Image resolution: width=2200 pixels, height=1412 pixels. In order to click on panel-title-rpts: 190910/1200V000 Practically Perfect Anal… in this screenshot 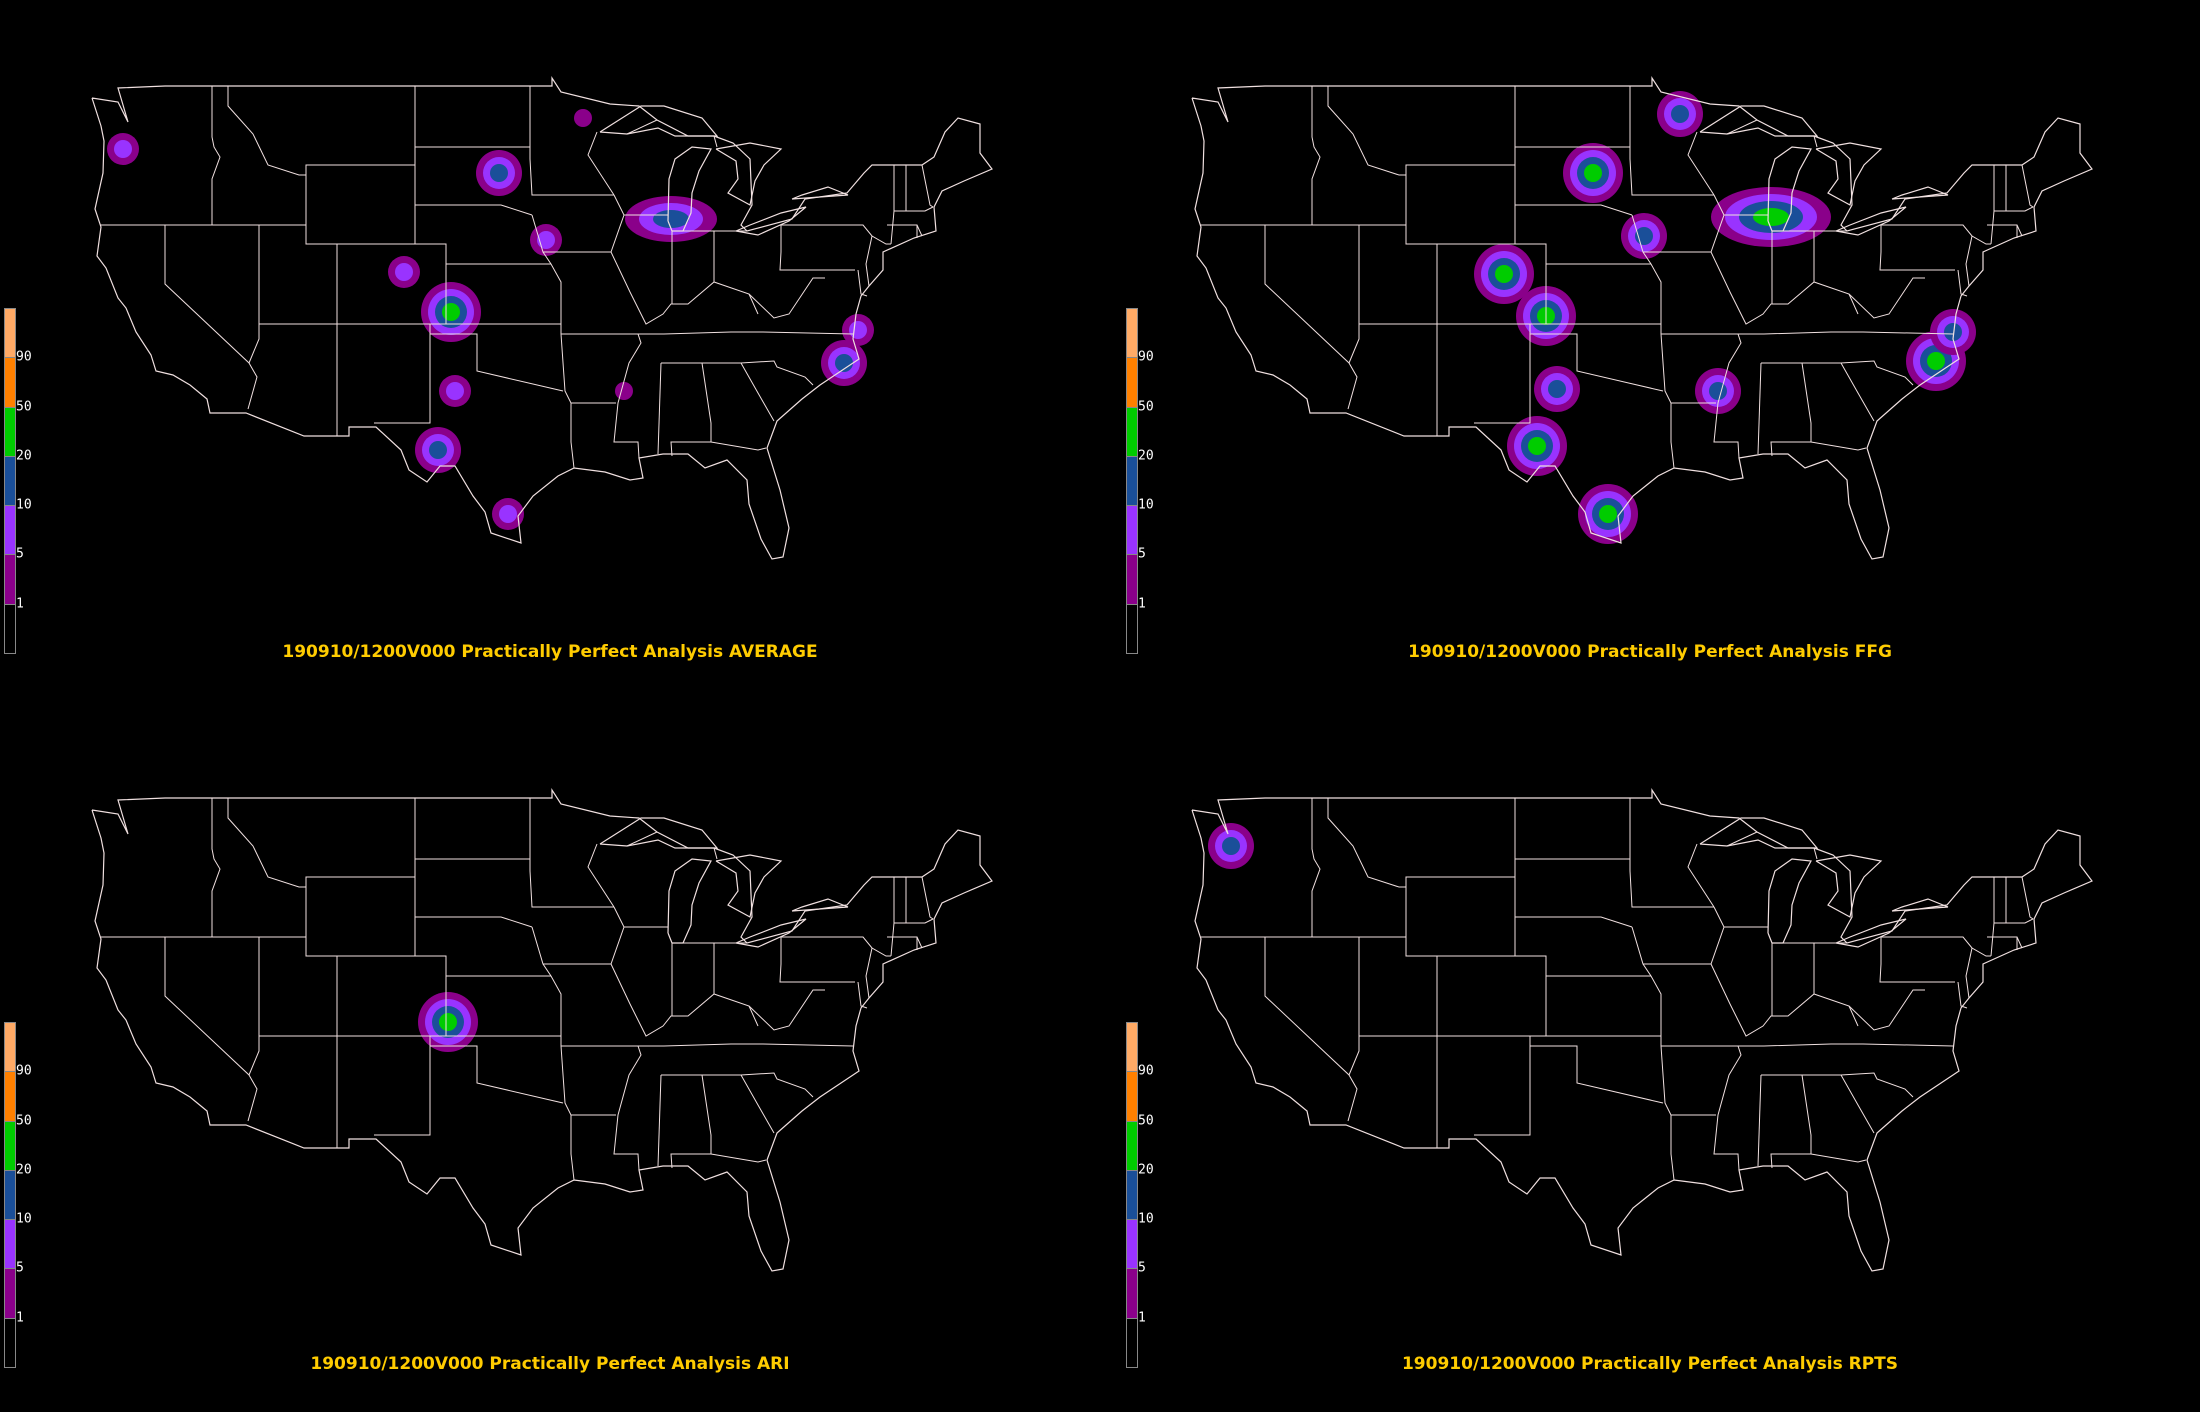, I will do `click(1650, 1364)`.